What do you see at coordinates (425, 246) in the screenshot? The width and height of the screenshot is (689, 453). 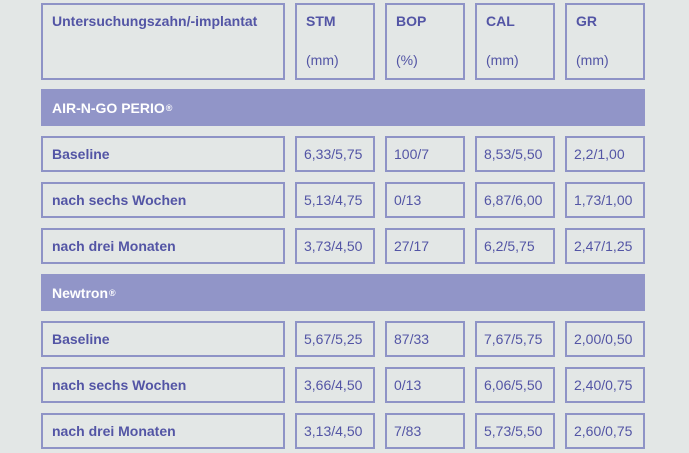 I see `value-cell: 27/17` at bounding box center [425, 246].